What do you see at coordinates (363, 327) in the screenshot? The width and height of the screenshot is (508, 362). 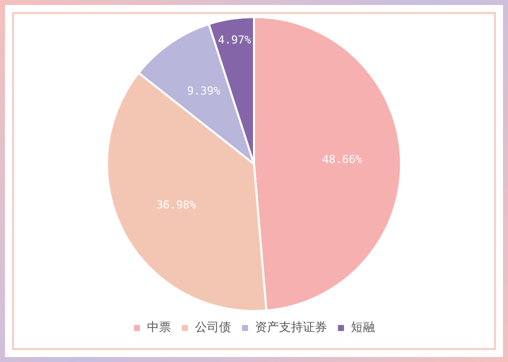 I see `legend-label: 短融` at bounding box center [363, 327].